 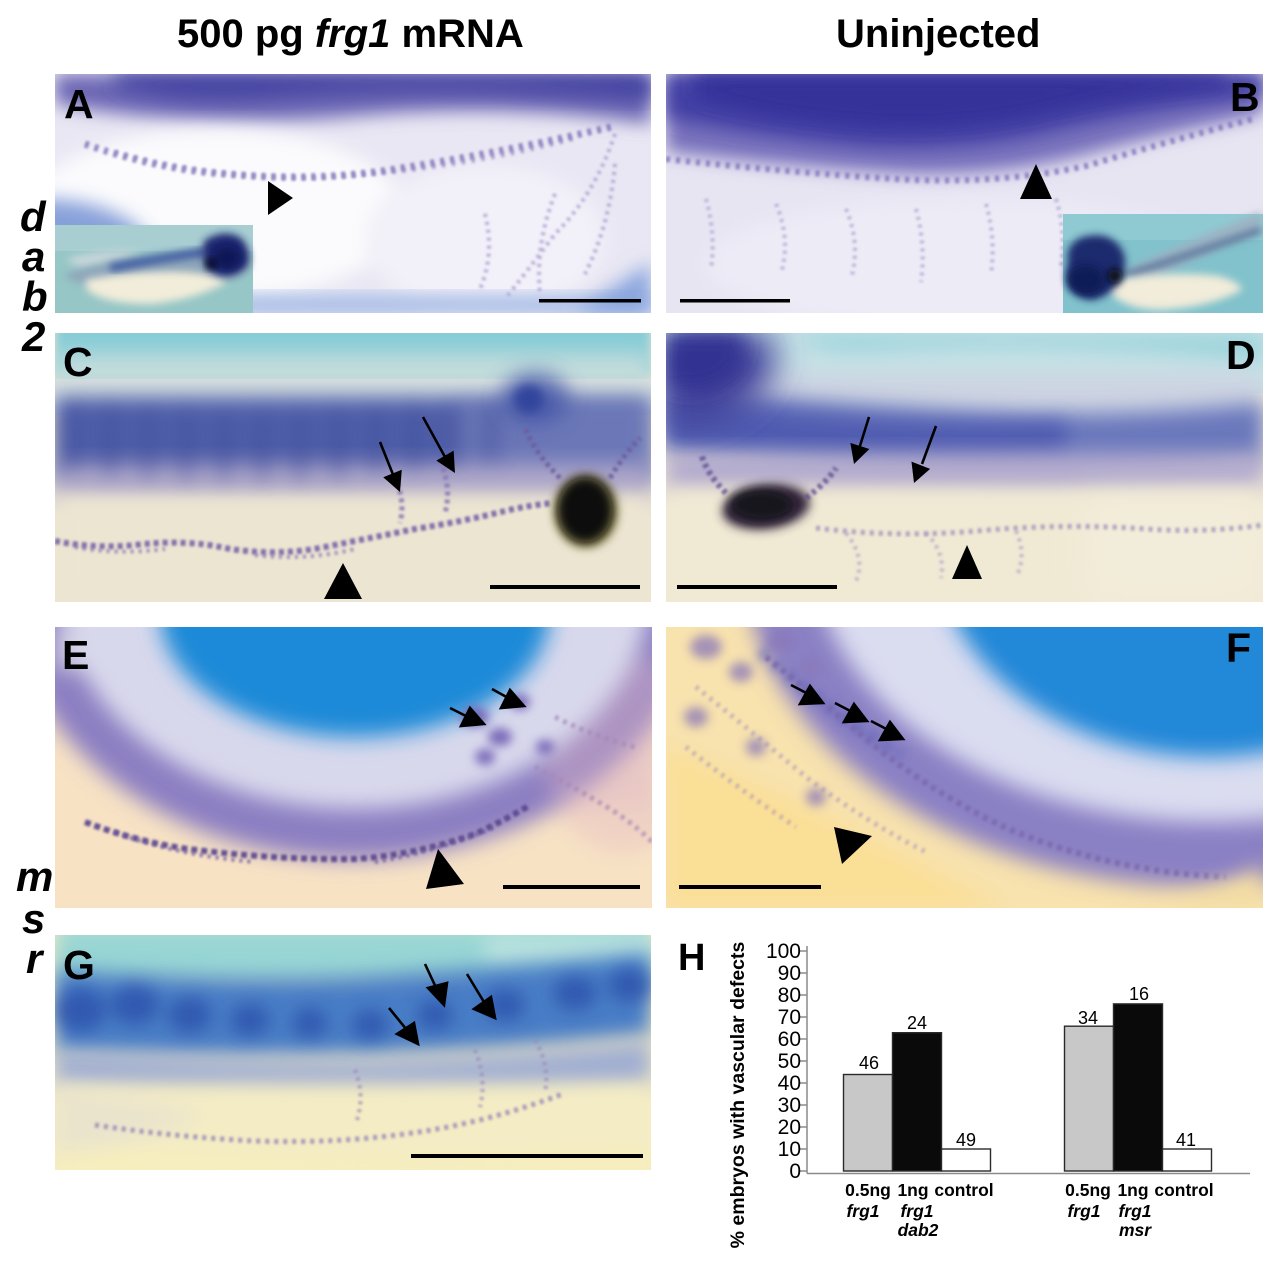 I want to click on svg-text: 49, so click(x=966, y=1140).